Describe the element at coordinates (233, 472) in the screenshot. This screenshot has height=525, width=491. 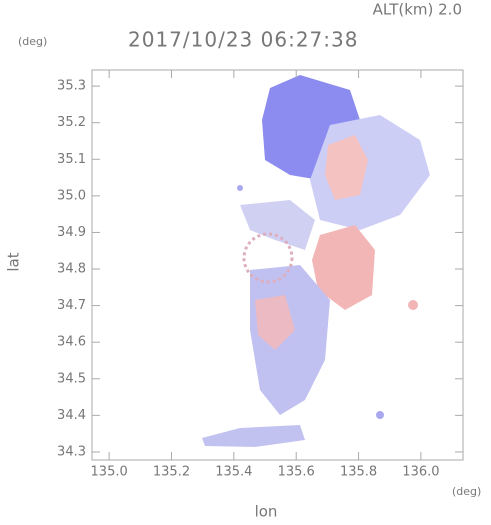
I see `x-tick-label: 135.4` at that location.